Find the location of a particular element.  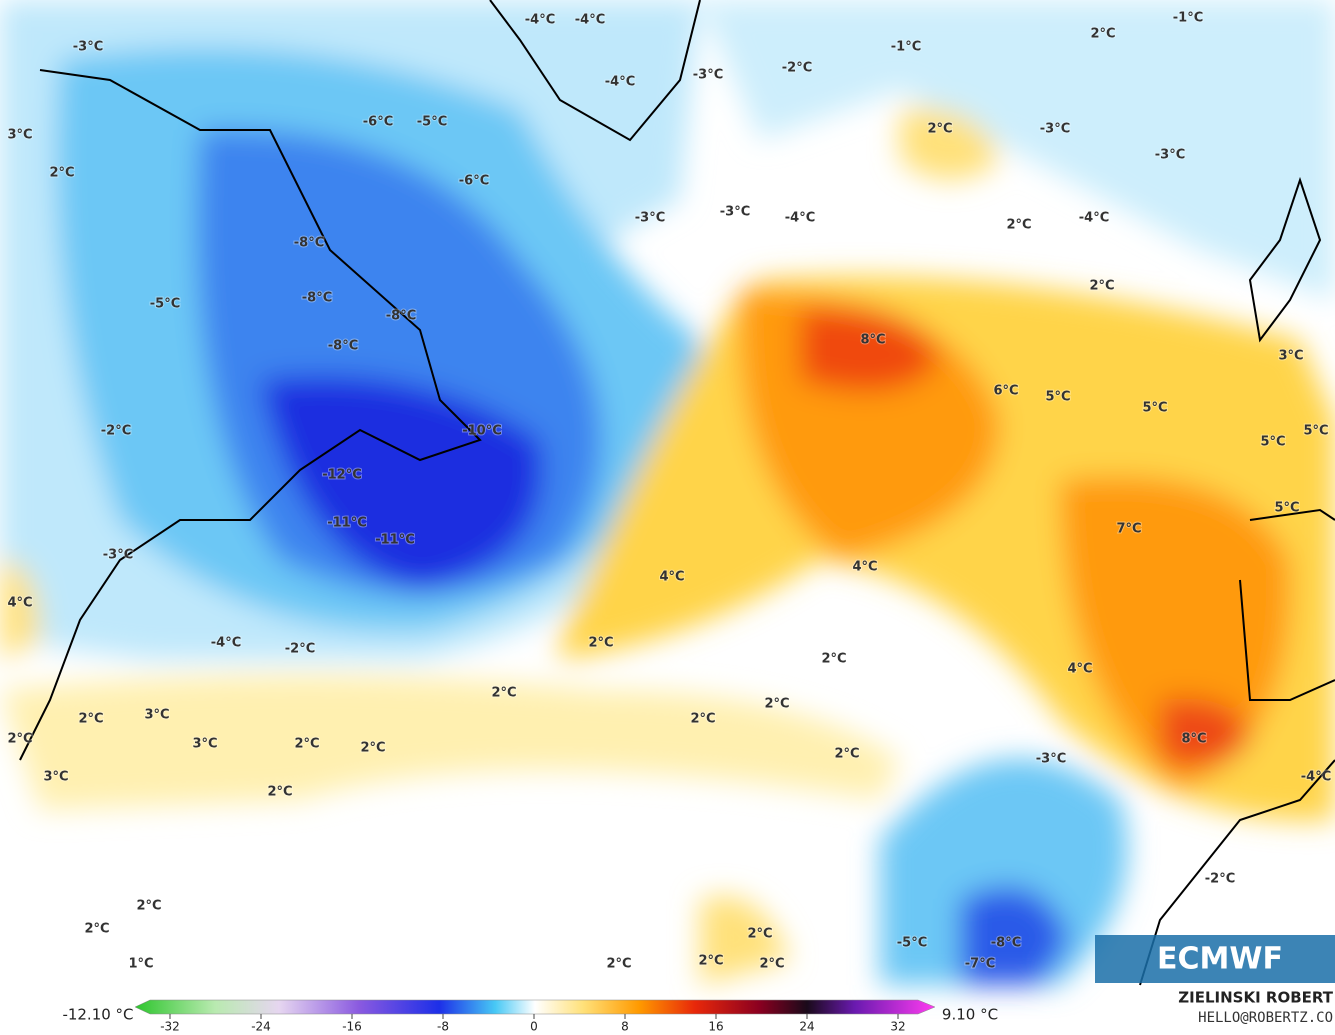

logo-background is located at coordinates (1215, 959).